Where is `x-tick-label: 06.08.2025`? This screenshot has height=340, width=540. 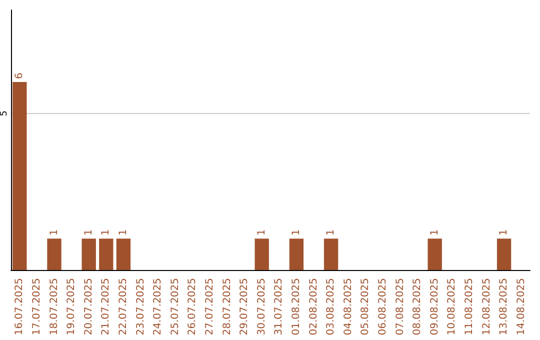
x-tick-label: 06.08.2025 is located at coordinates (382, 307).